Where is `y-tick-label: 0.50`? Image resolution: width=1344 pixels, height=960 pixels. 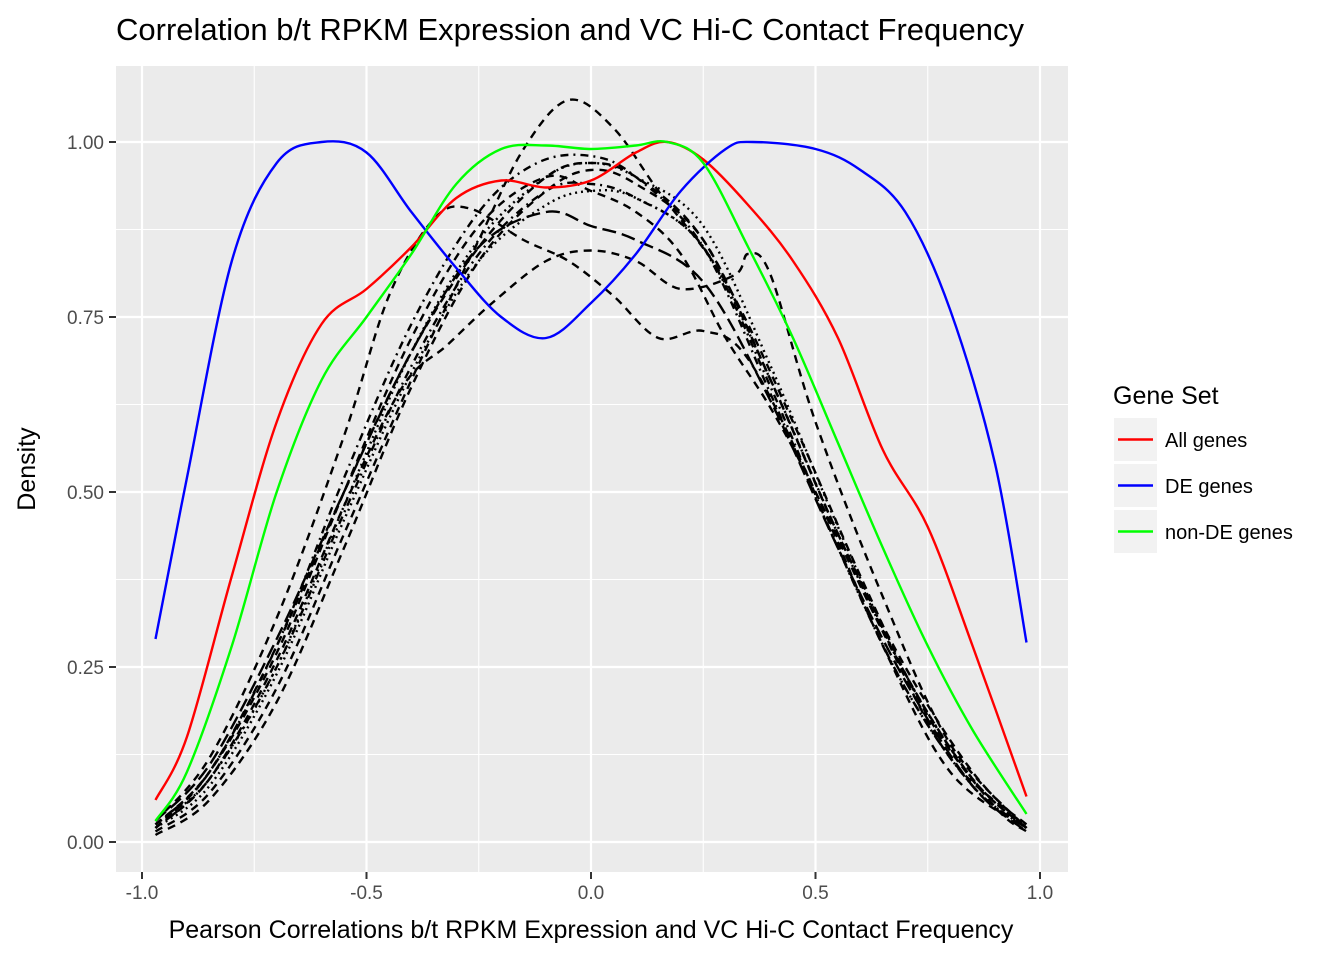 y-tick-label: 0.50 is located at coordinates (85, 493).